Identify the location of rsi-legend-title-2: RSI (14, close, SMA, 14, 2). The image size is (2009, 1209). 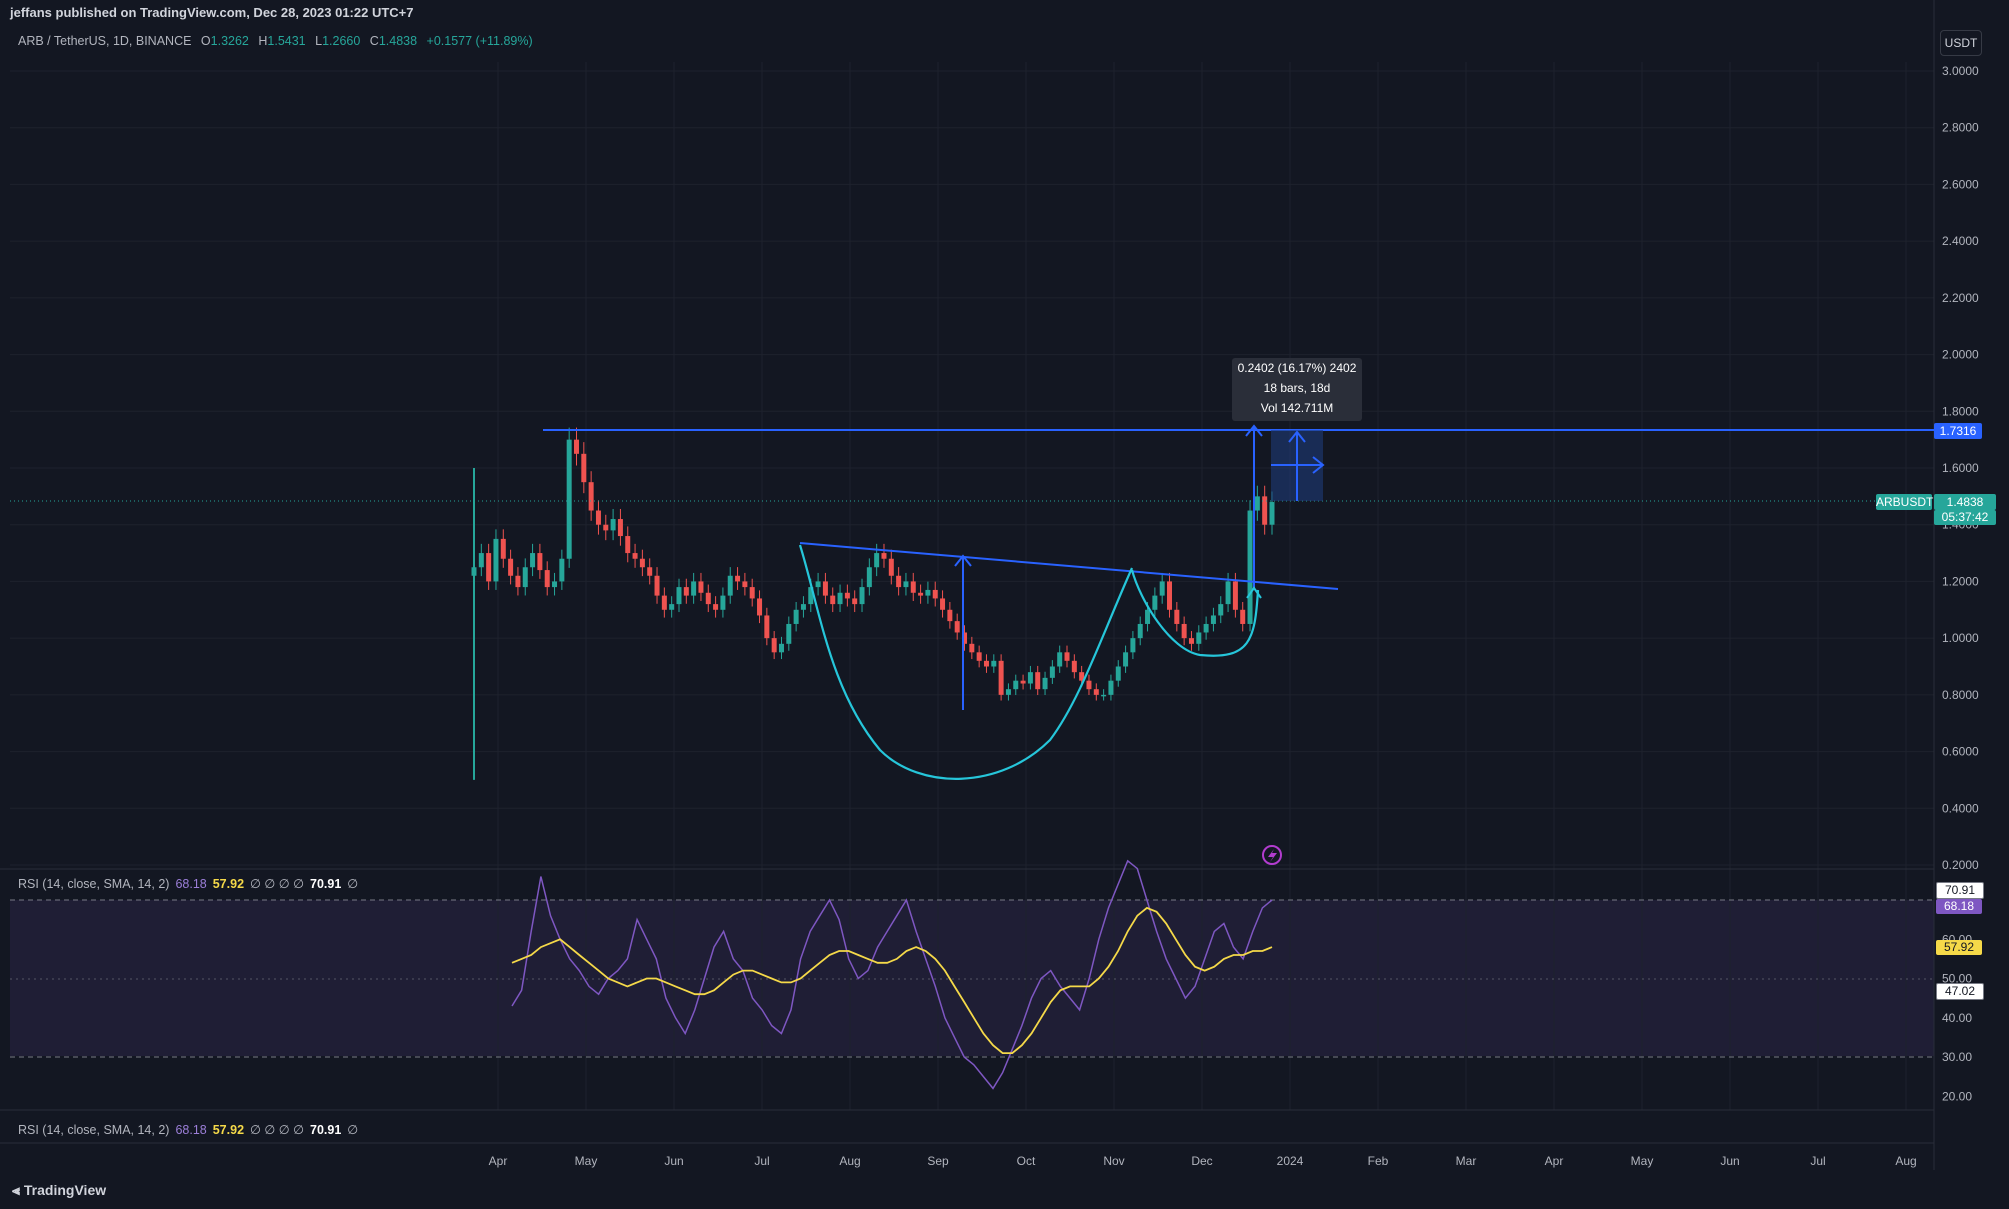
(94, 1130).